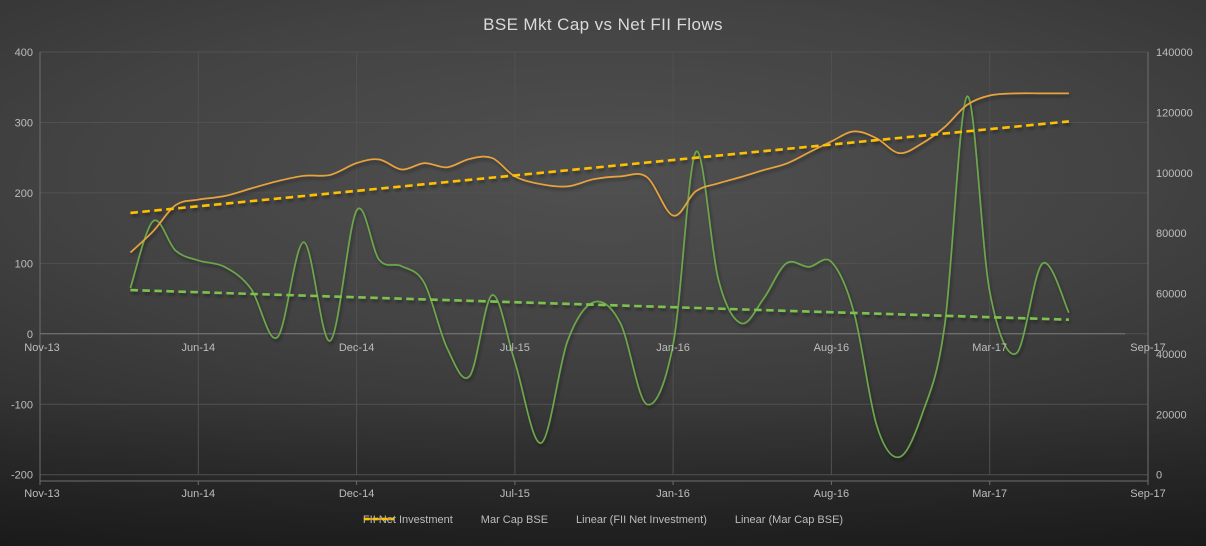 The height and width of the screenshot is (546, 1206). I want to click on x-tick-label-row1: Aug-16, so click(831, 348).